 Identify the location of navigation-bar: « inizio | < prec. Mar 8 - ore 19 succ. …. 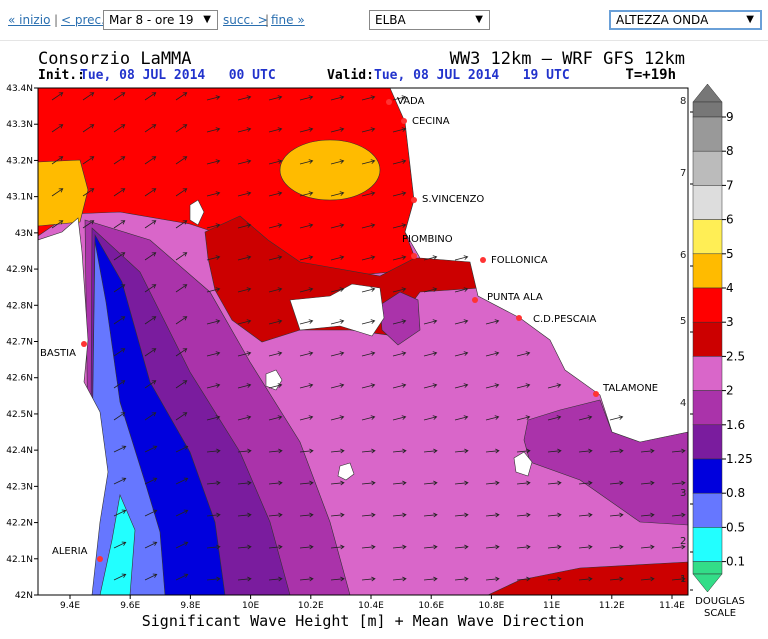
(384, 20).